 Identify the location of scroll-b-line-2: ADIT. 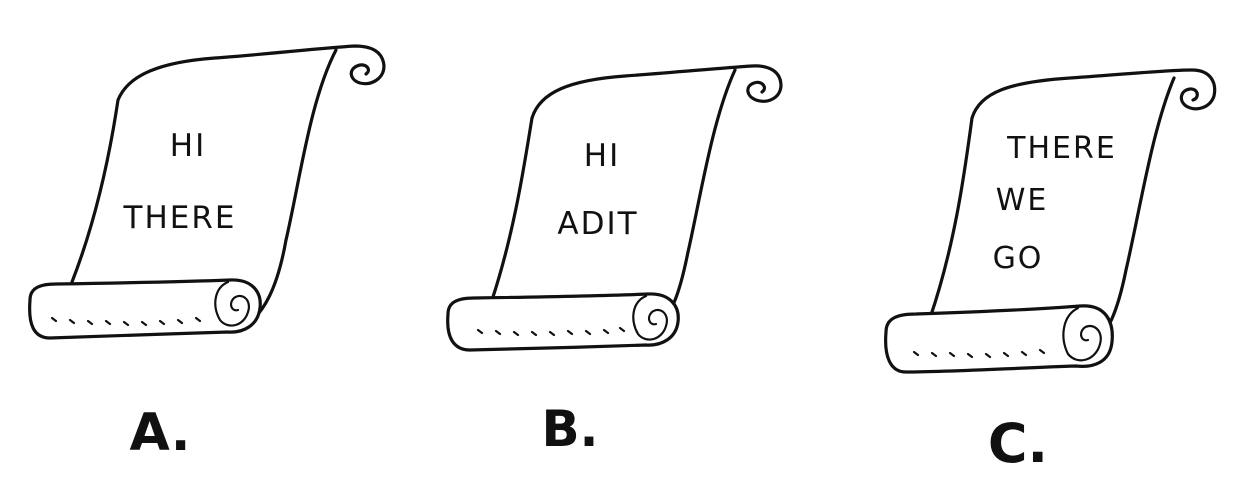
(597, 224).